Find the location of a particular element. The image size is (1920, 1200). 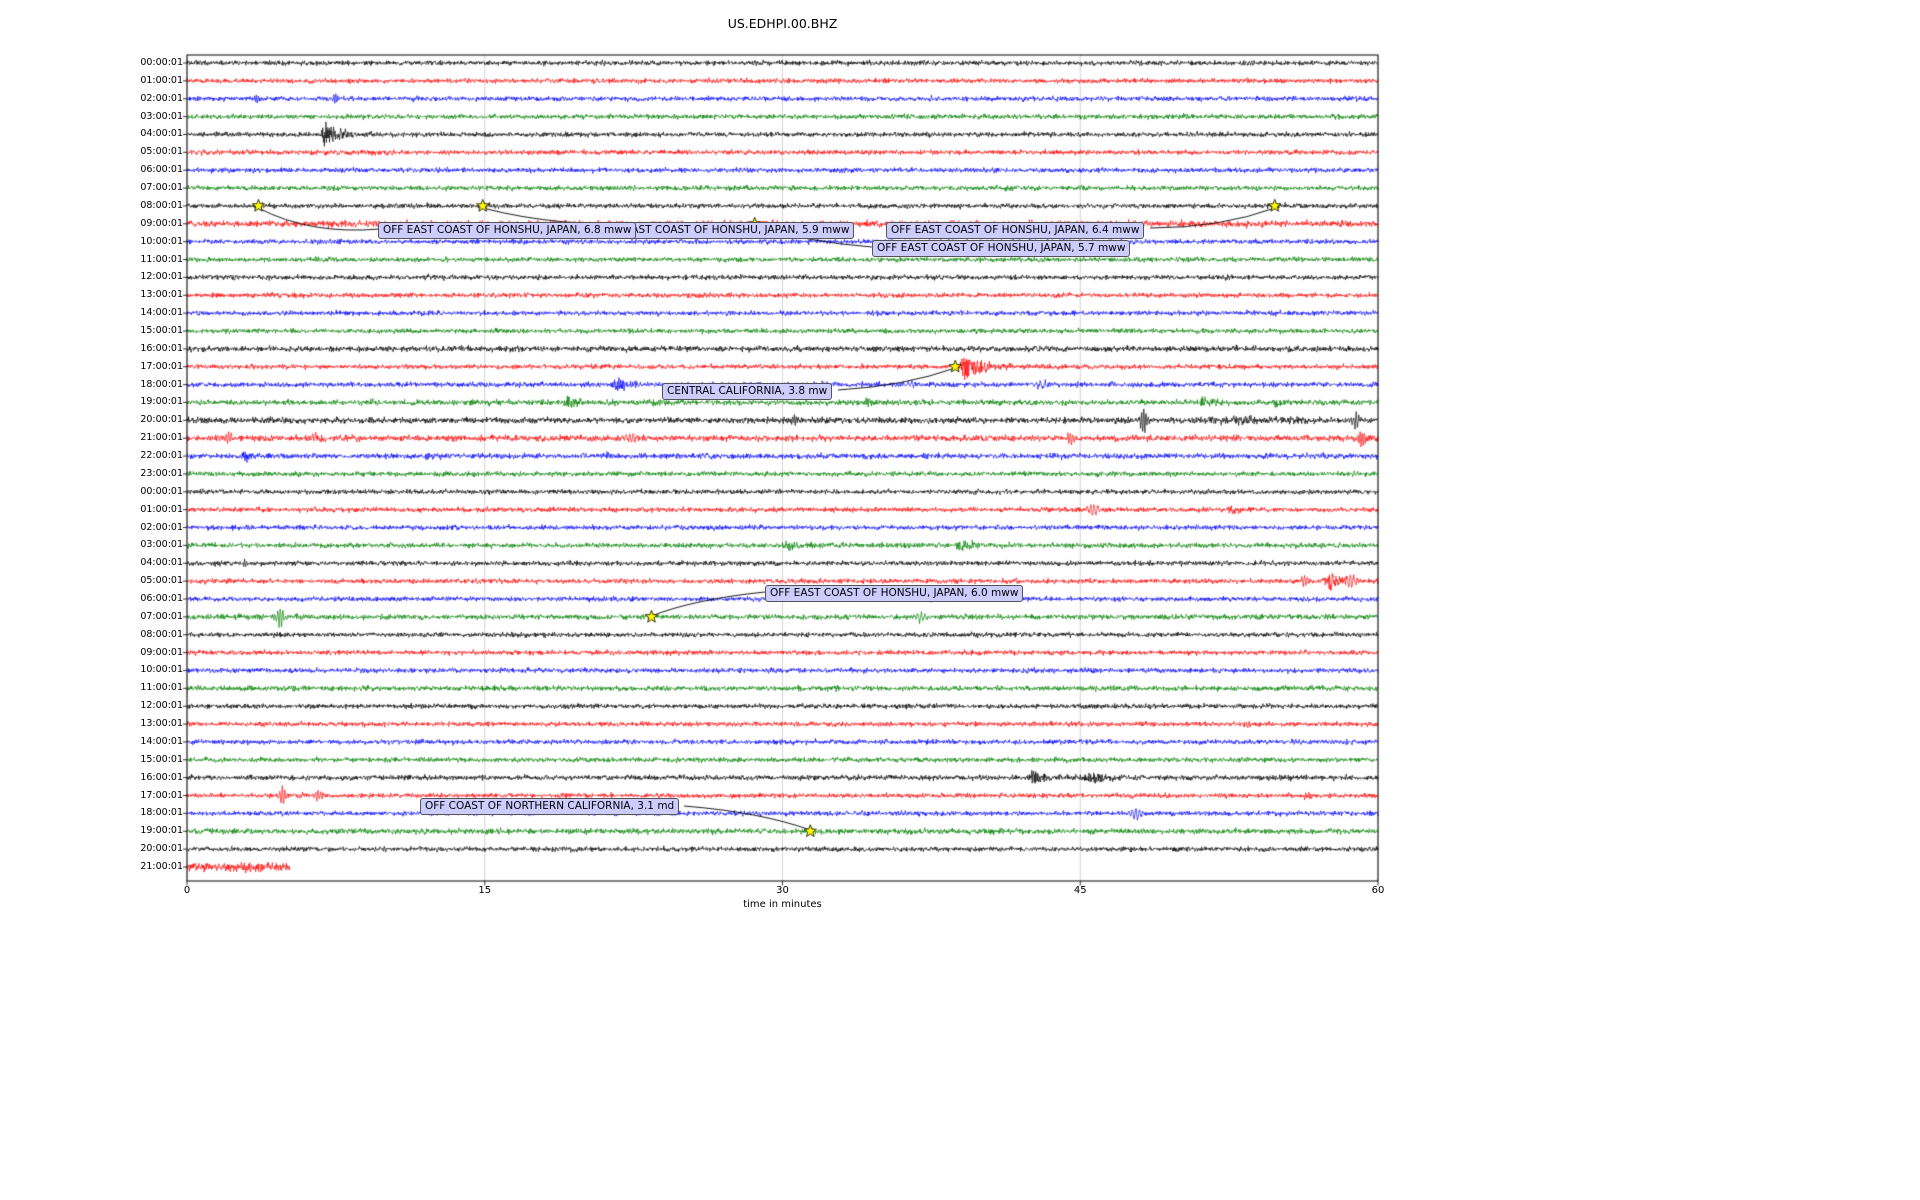

event-annotation: OFF EAST COAST OF HONSHU, JAPAN, 6.8 mww is located at coordinates (507, 230).